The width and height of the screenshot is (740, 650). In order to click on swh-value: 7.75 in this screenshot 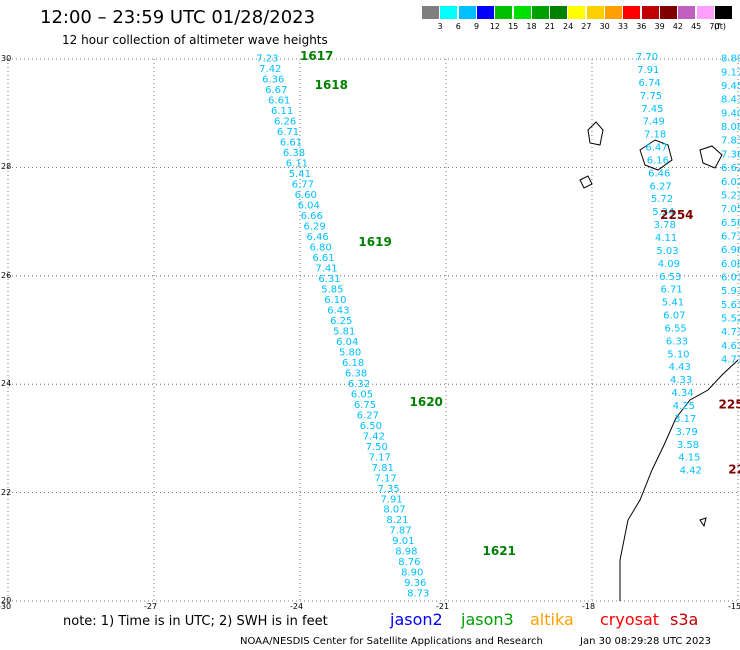, I will do `click(651, 96)`.